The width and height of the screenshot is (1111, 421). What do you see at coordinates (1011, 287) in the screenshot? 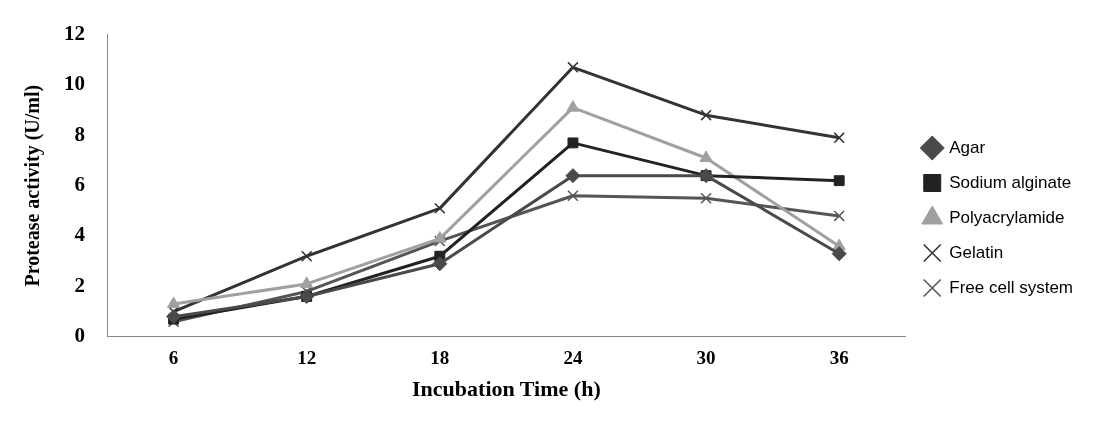
I see `legend-label: Free cell system` at bounding box center [1011, 287].